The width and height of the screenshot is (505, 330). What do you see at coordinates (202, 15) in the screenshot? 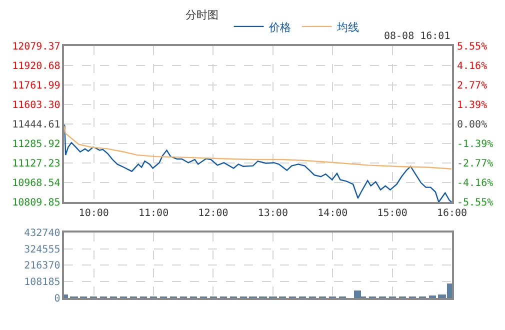
I see `chart-title: 分时图` at bounding box center [202, 15].